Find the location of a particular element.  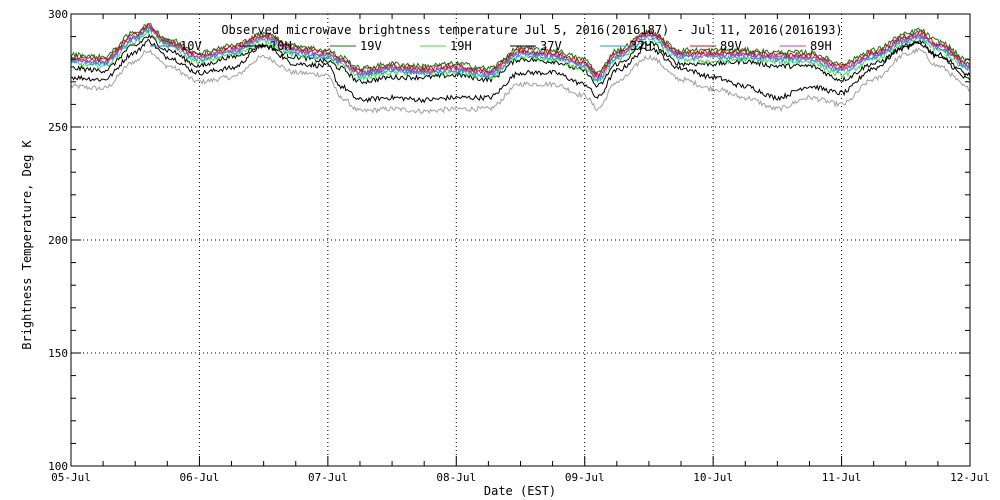

series-line-37v is located at coordinates (520, 70).